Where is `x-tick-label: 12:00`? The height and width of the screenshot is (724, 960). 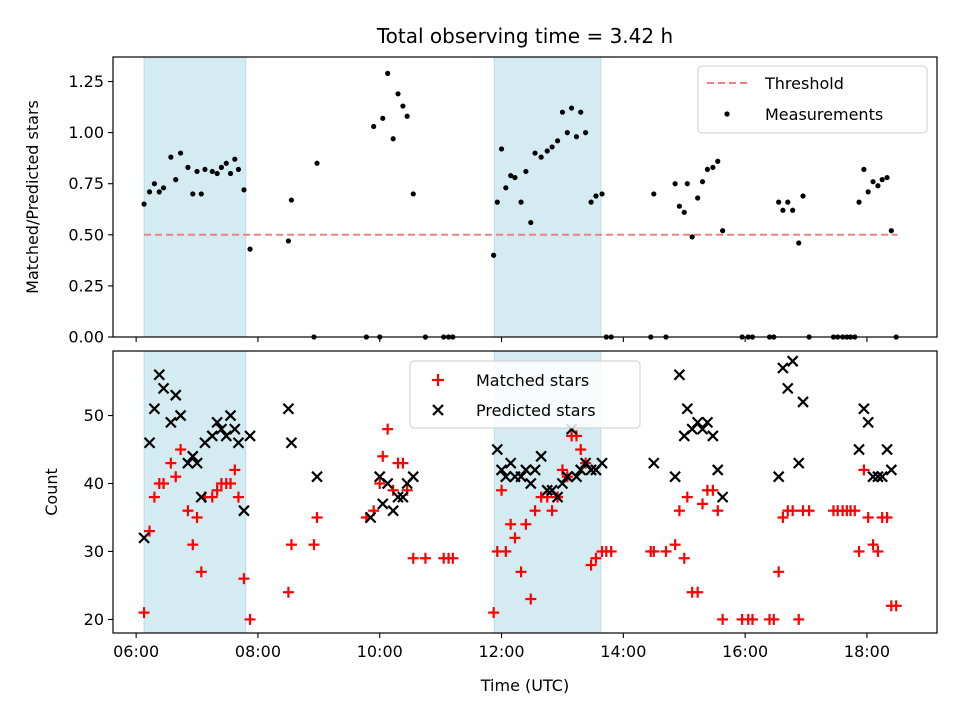 x-tick-label: 12:00 is located at coordinates (501, 651).